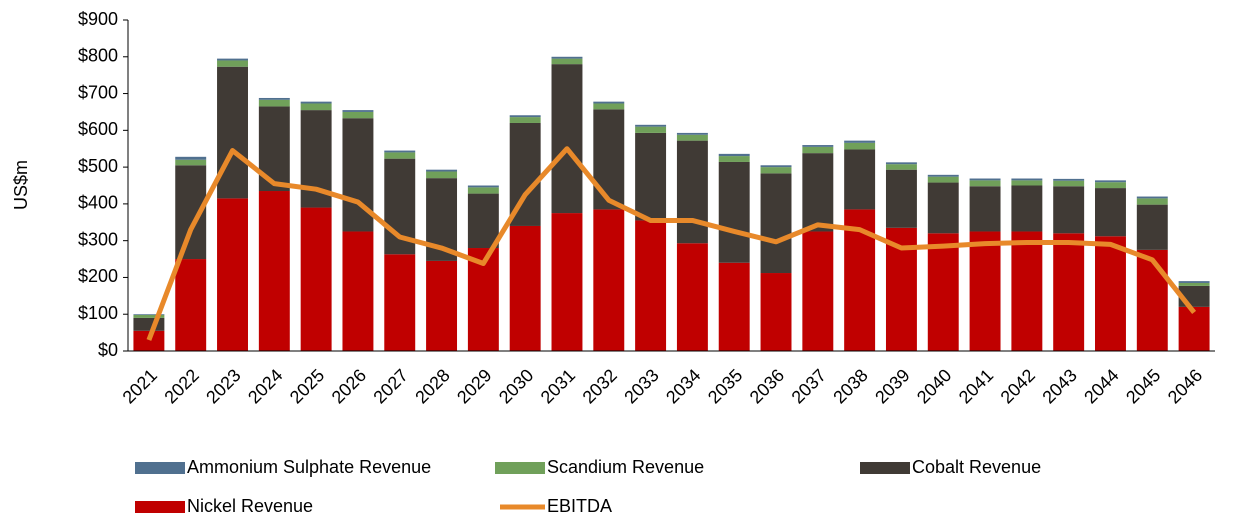 The width and height of the screenshot is (1235, 517). Describe the element at coordinates (976, 467) in the screenshot. I see `legend-label: Cobalt Revenue` at that location.